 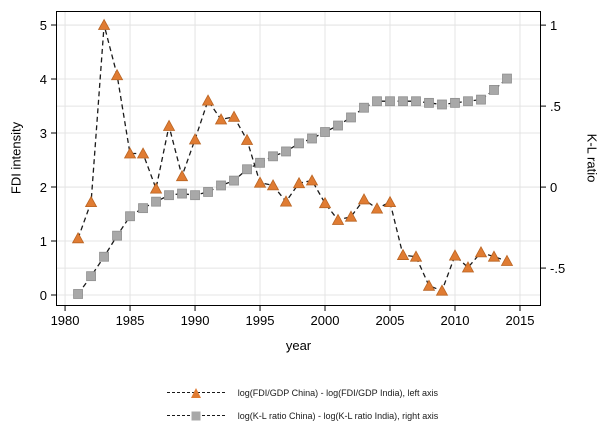 What do you see at coordinates (43, 295) in the screenshot?
I see `left-axis-tick-label: 0` at bounding box center [43, 295].